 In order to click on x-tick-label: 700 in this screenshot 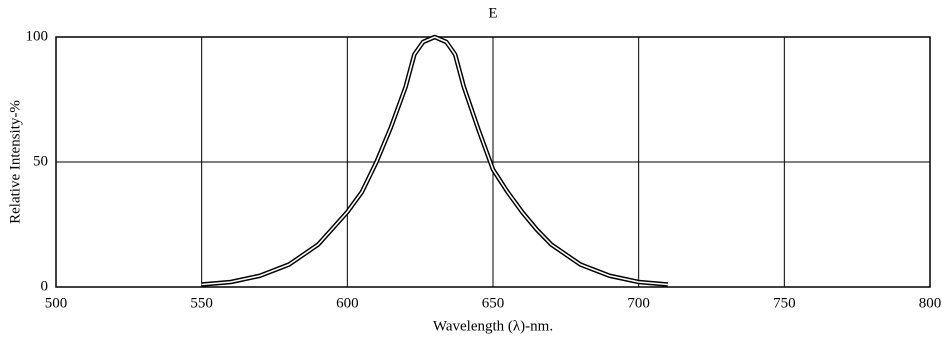, I will do `click(638, 303)`.